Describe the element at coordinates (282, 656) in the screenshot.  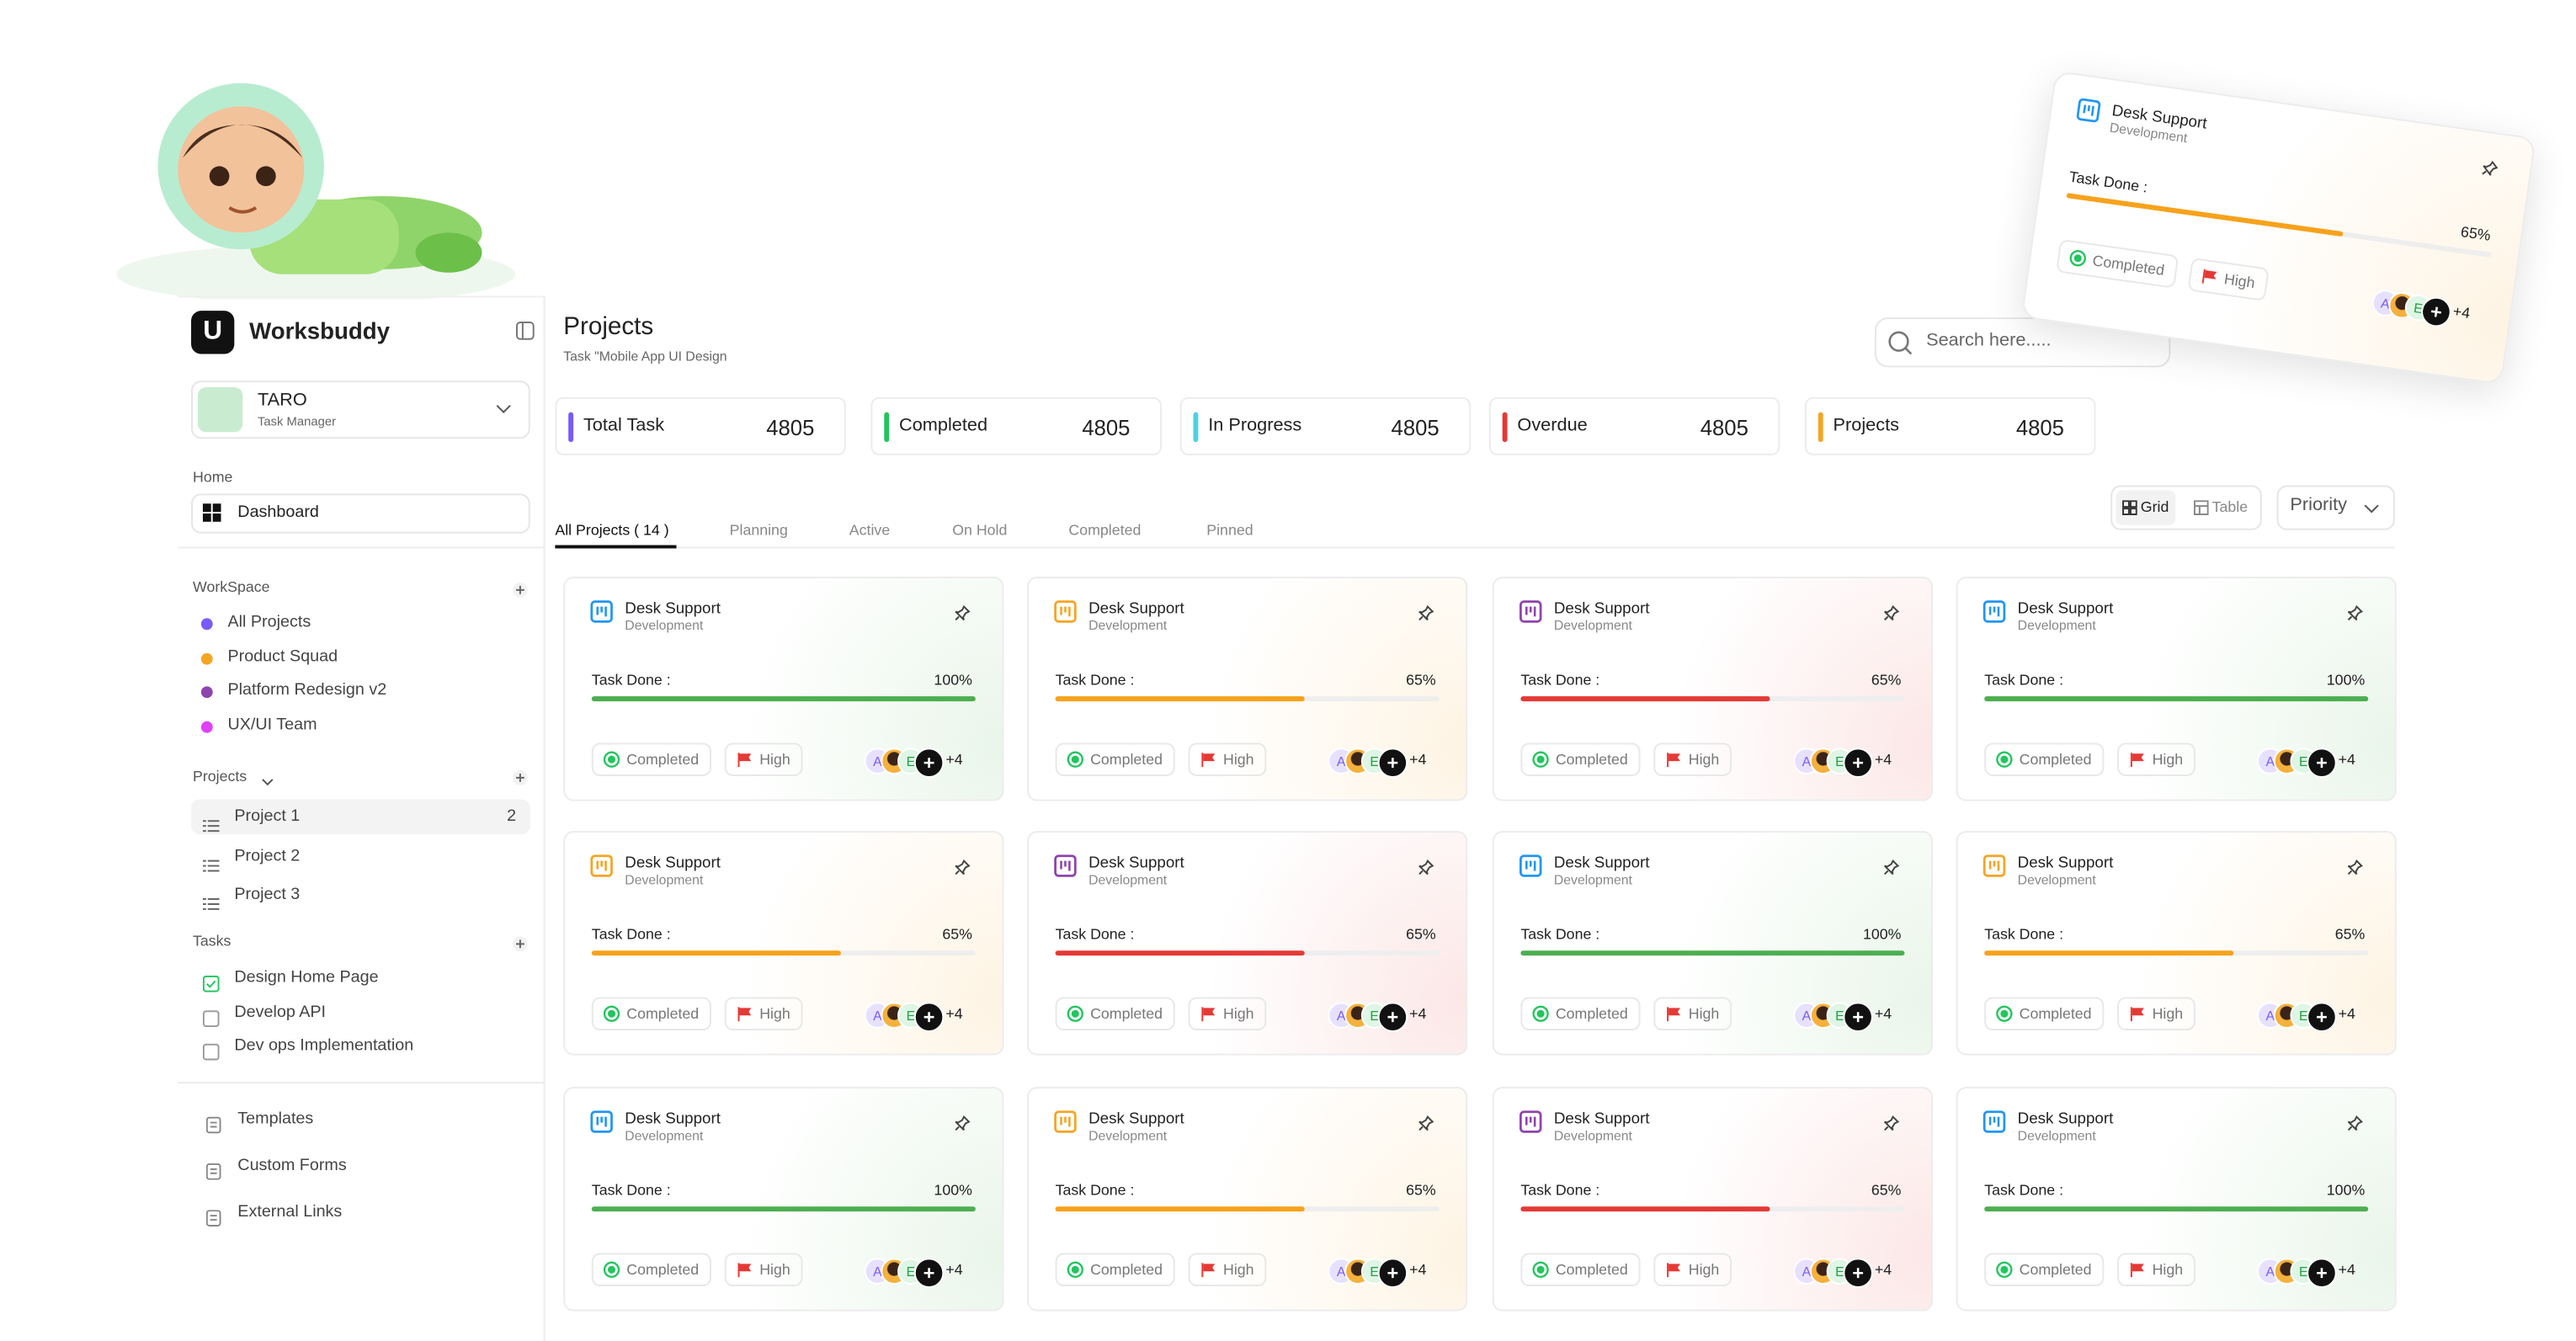
I see `workspace-item: Product Squad` at that location.